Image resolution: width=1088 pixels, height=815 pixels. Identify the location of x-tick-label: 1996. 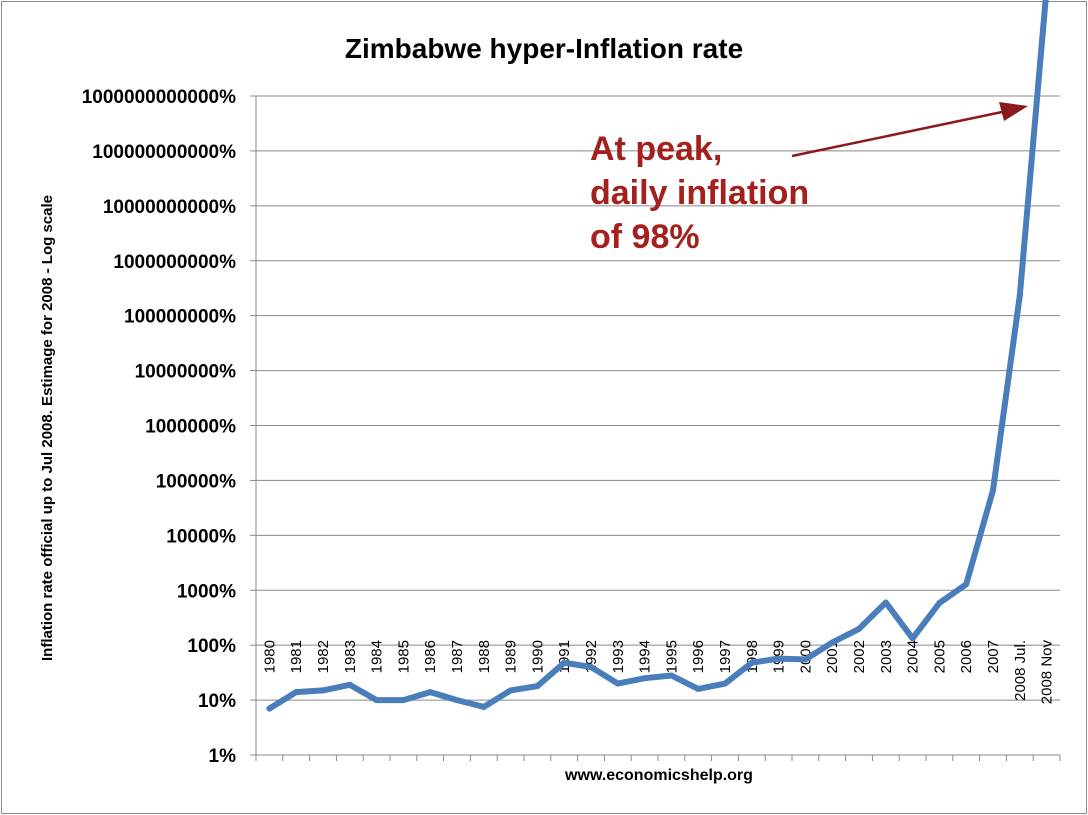
(698, 656).